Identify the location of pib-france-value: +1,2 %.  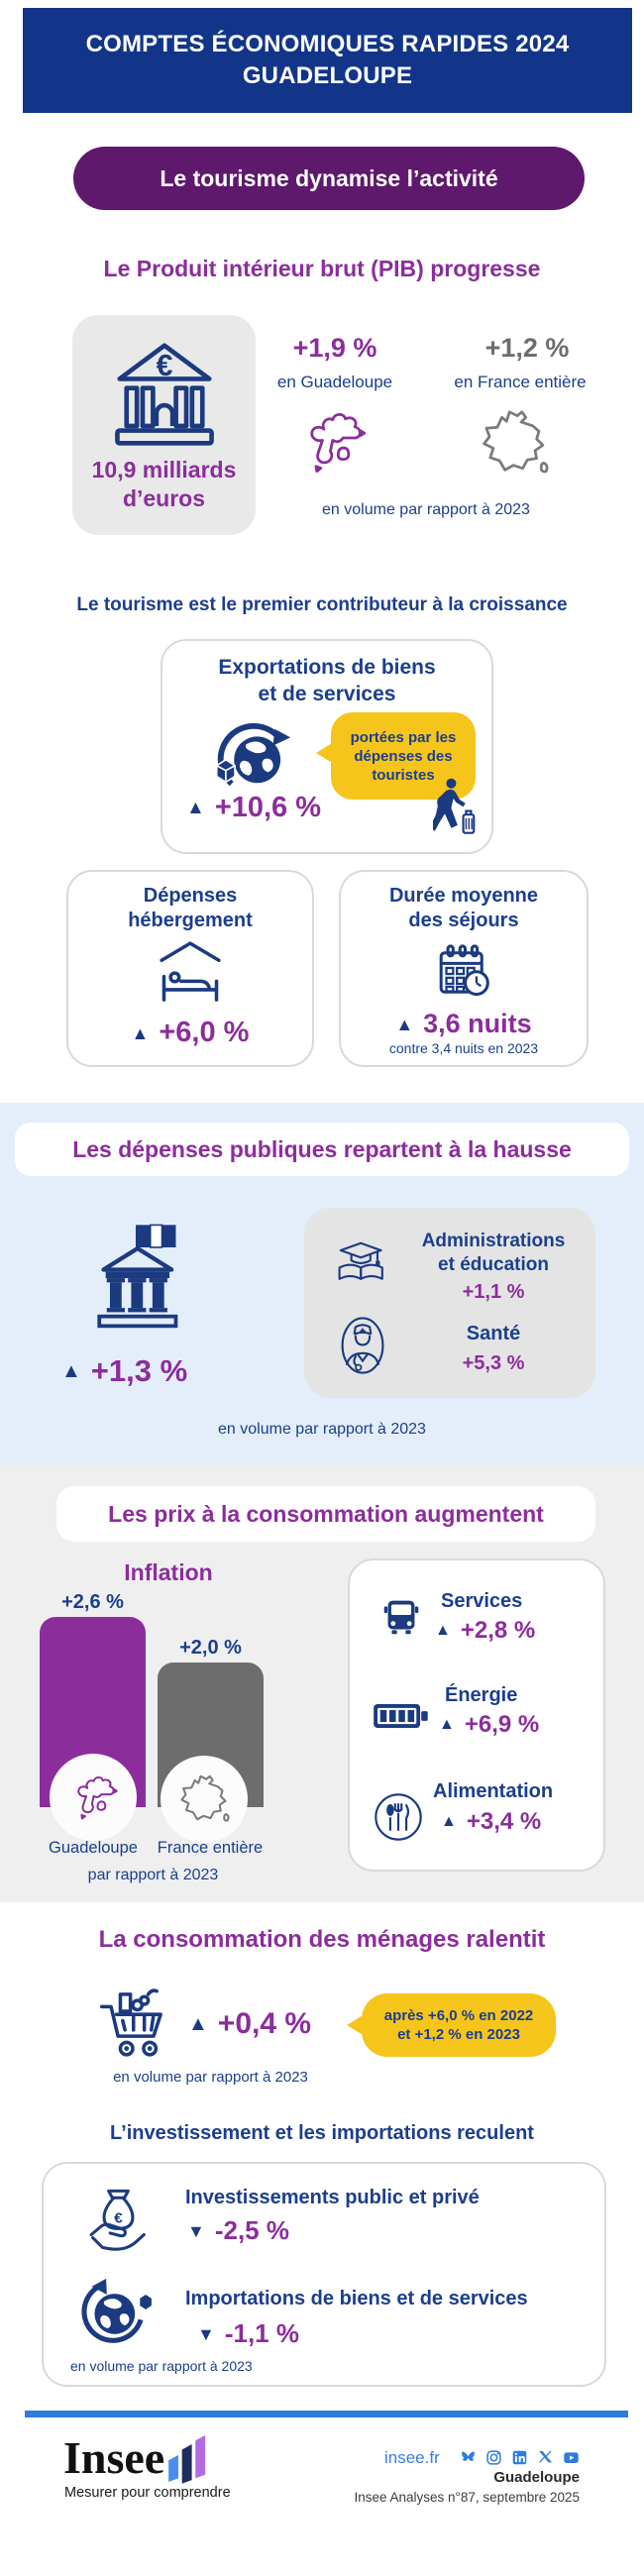
(527, 348).